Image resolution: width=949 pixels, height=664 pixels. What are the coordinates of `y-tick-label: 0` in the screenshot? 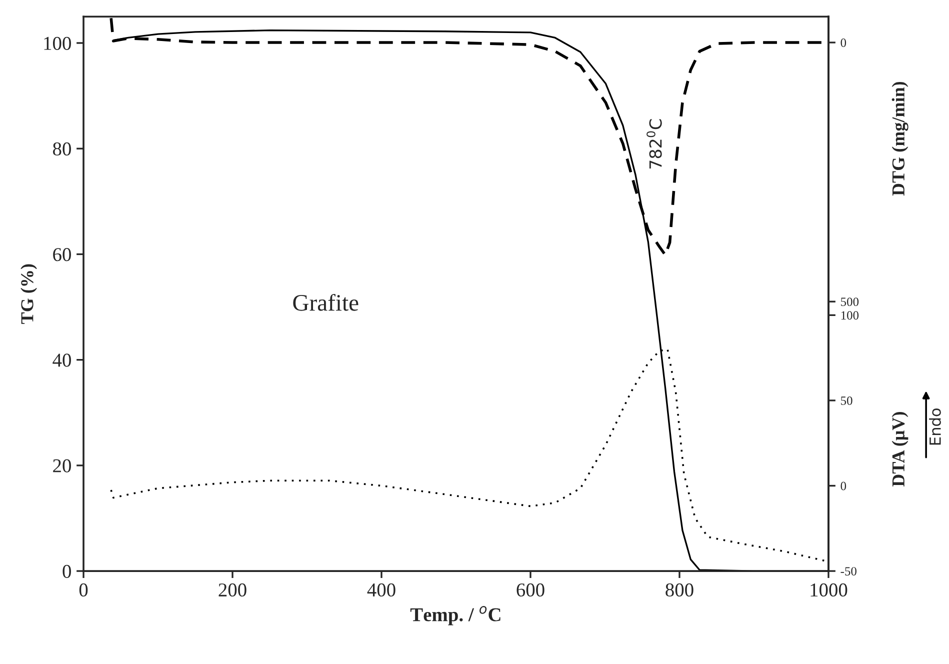 It's located at (66, 571).